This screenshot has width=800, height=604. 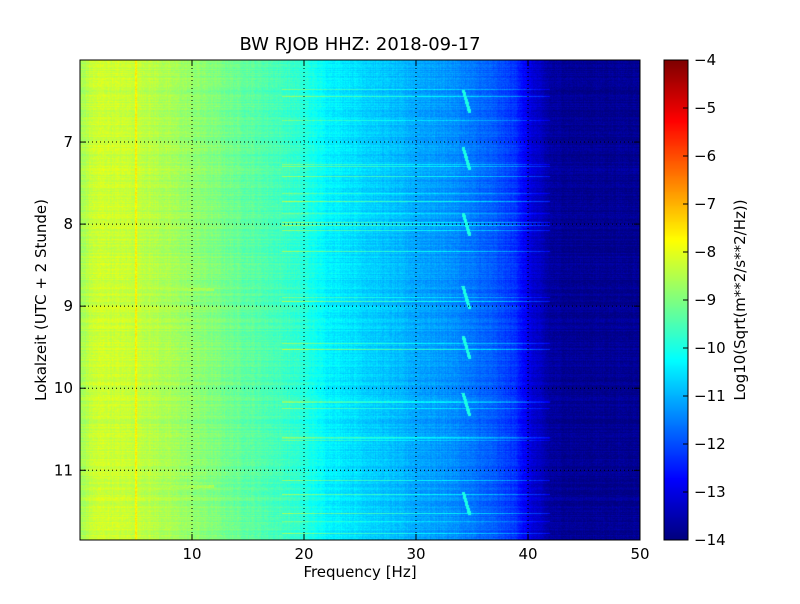 What do you see at coordinates (41, 300) in the screenshot?
I see `y-axis-label: Lokalzeit (UTC + 2 Stunde)` at bounding box center [41, 300].